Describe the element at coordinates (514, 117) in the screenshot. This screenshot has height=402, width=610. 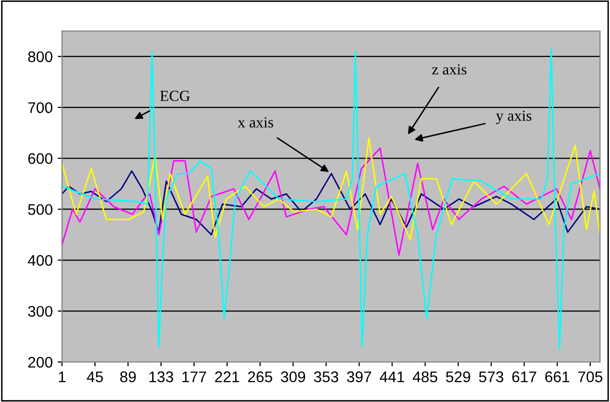
I see `annotation: y axis` at that location.